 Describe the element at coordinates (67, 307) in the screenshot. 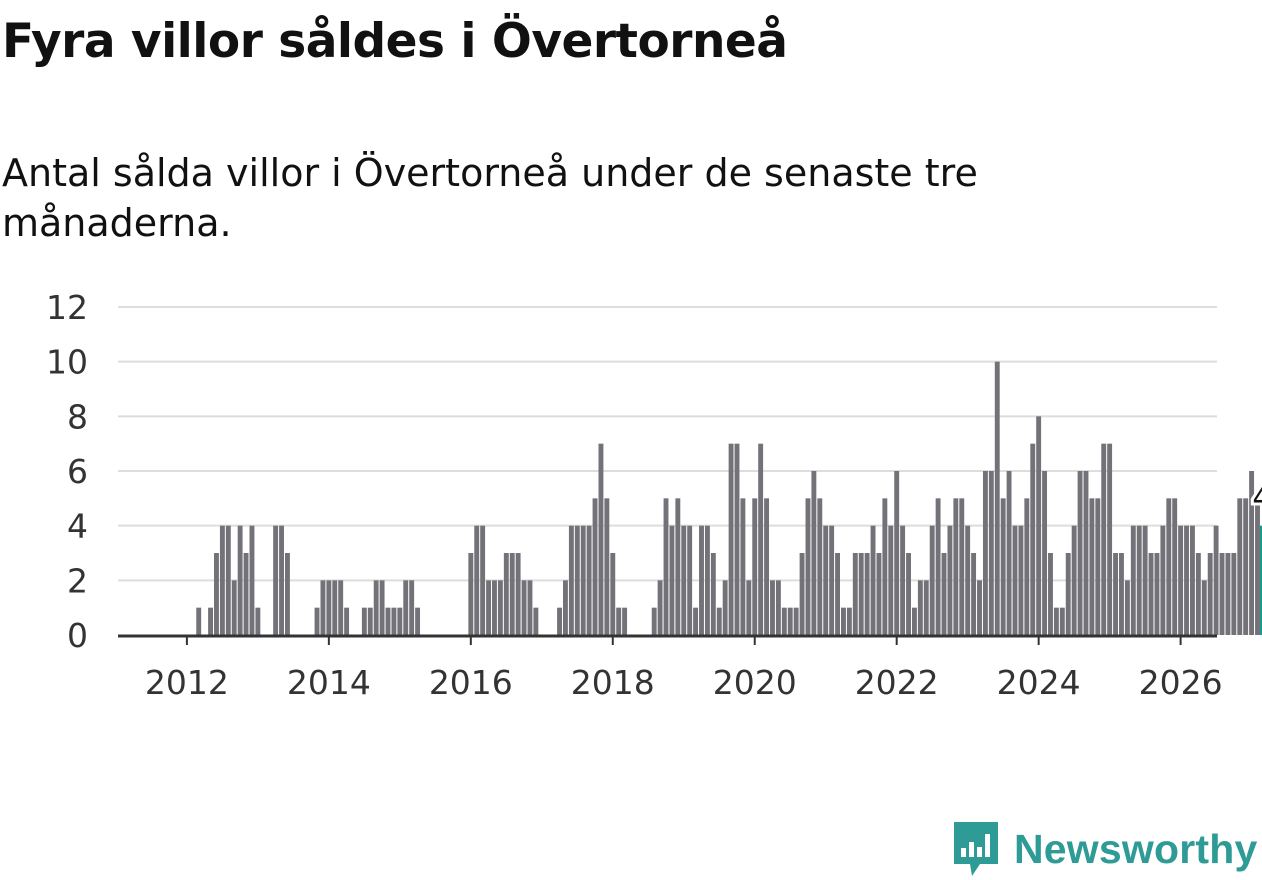

I see `y-tick-label: 12` at that location.